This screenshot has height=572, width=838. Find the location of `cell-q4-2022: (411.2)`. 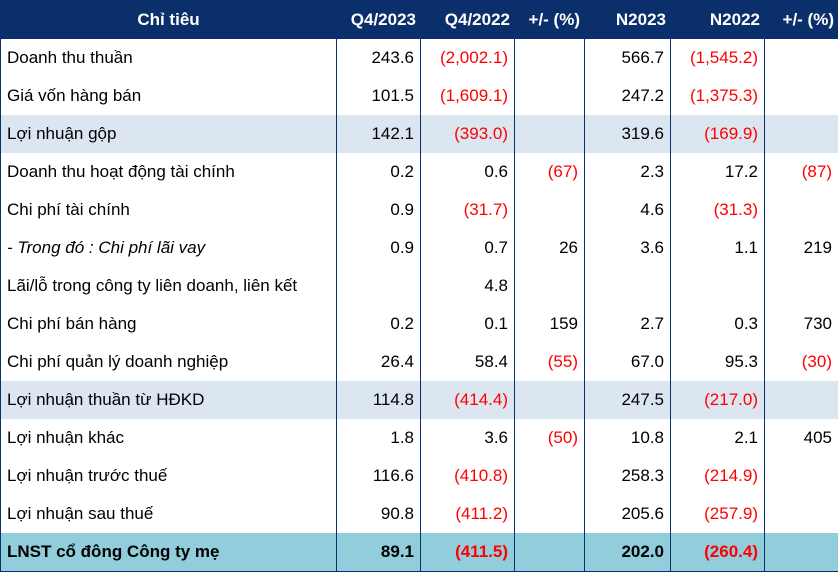

cell-q4-2022: (411.2) is located at coordinates (467, 514).